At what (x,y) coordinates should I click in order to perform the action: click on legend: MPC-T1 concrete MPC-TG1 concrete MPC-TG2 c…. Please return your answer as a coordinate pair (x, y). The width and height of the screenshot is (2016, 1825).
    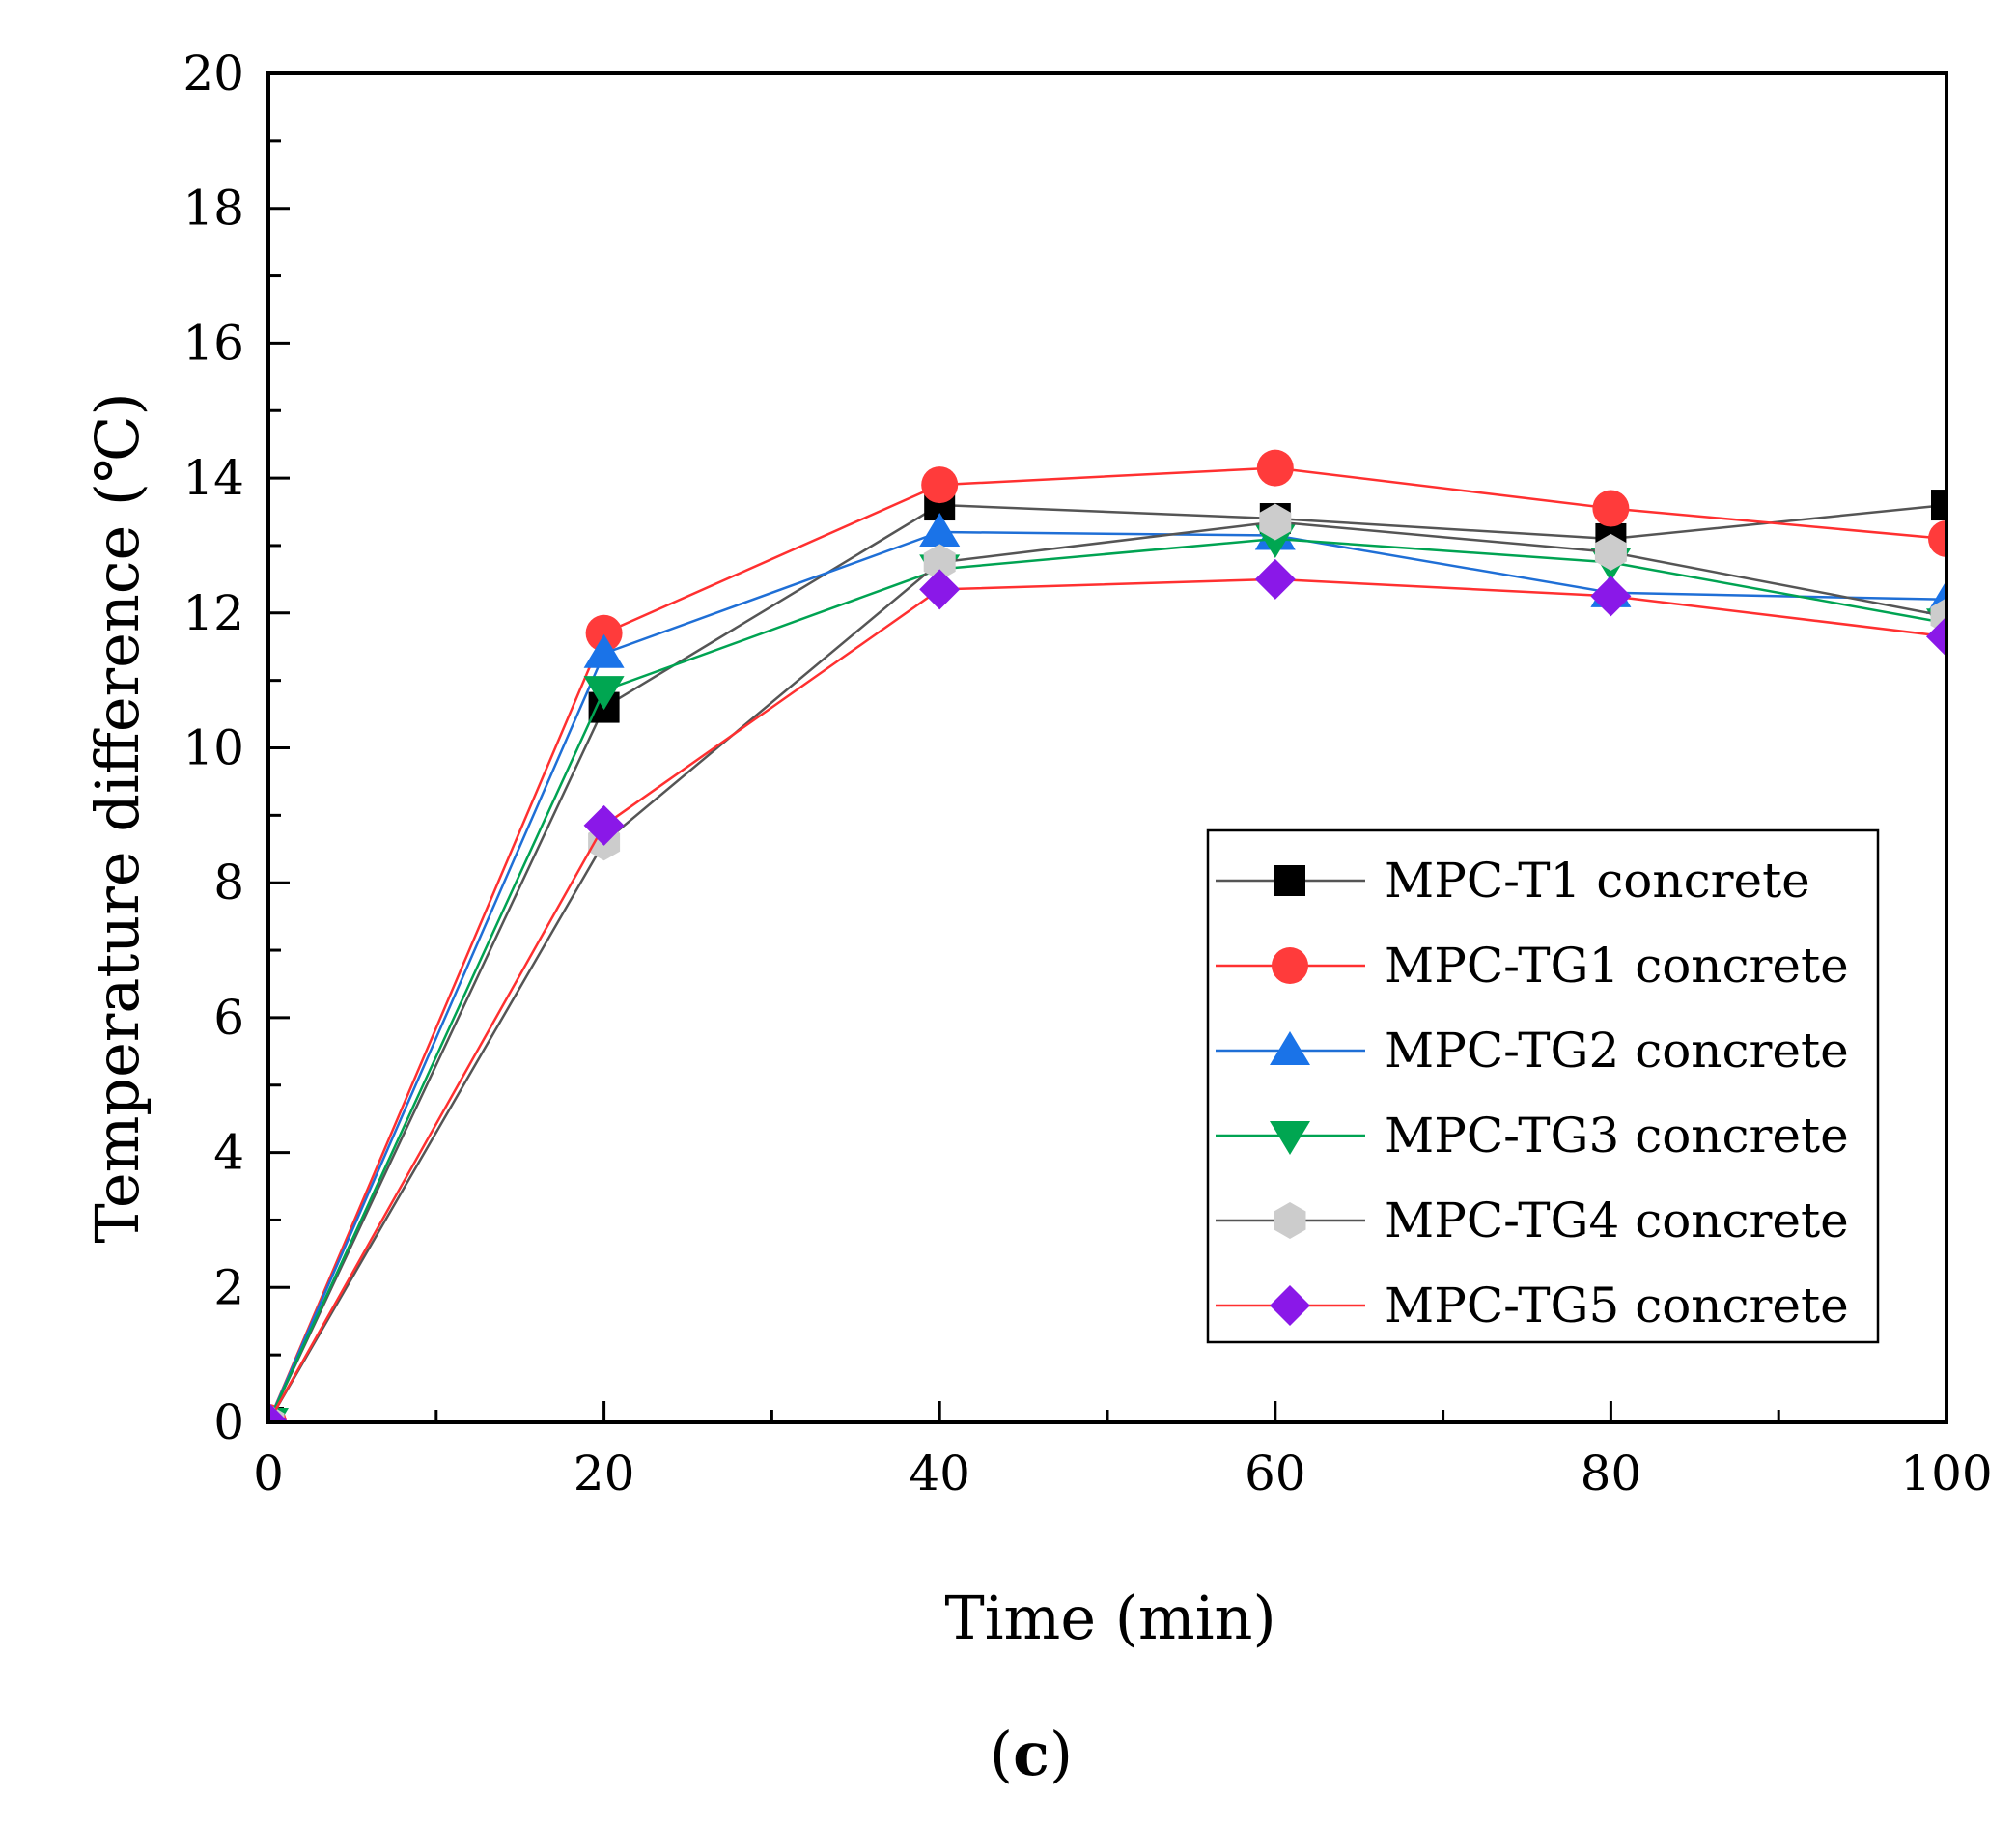
    Looking at the image, I should click on (1543, 1086).